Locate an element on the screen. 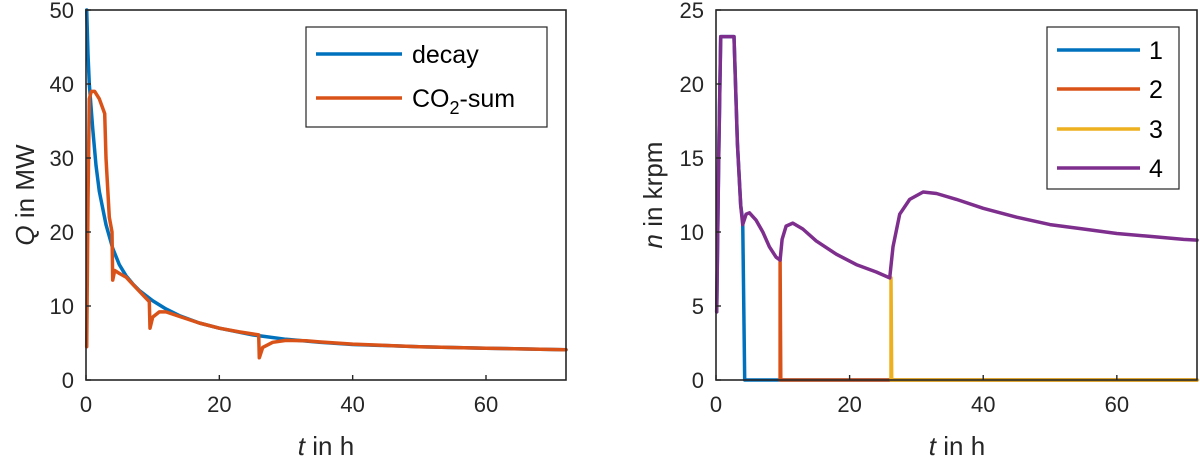  chart-left-legend-box is located at coordinates (426, 77).